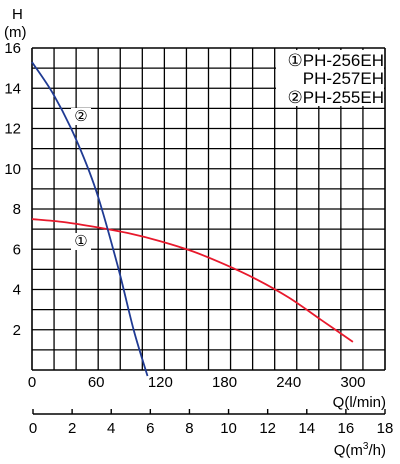 The height and width of the screenshot is (464, 400). What do you see at coordinates (96, 382) in the screenshot?
I see `x-tick-label-lpm: 60` at bounding box center [96, 382].